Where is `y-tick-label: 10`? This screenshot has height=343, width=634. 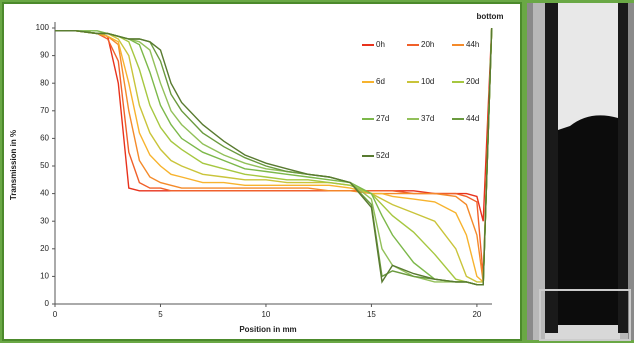 y-tick-label: 10 is located at coordinates (44, 276).